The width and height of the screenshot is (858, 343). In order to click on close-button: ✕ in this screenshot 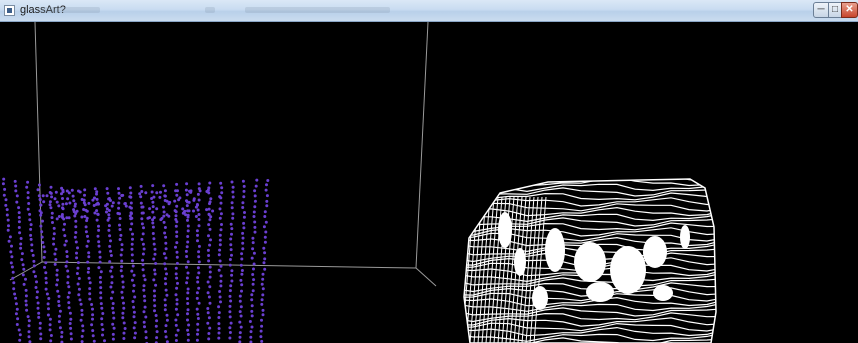, I will do `click(849, 10)`.